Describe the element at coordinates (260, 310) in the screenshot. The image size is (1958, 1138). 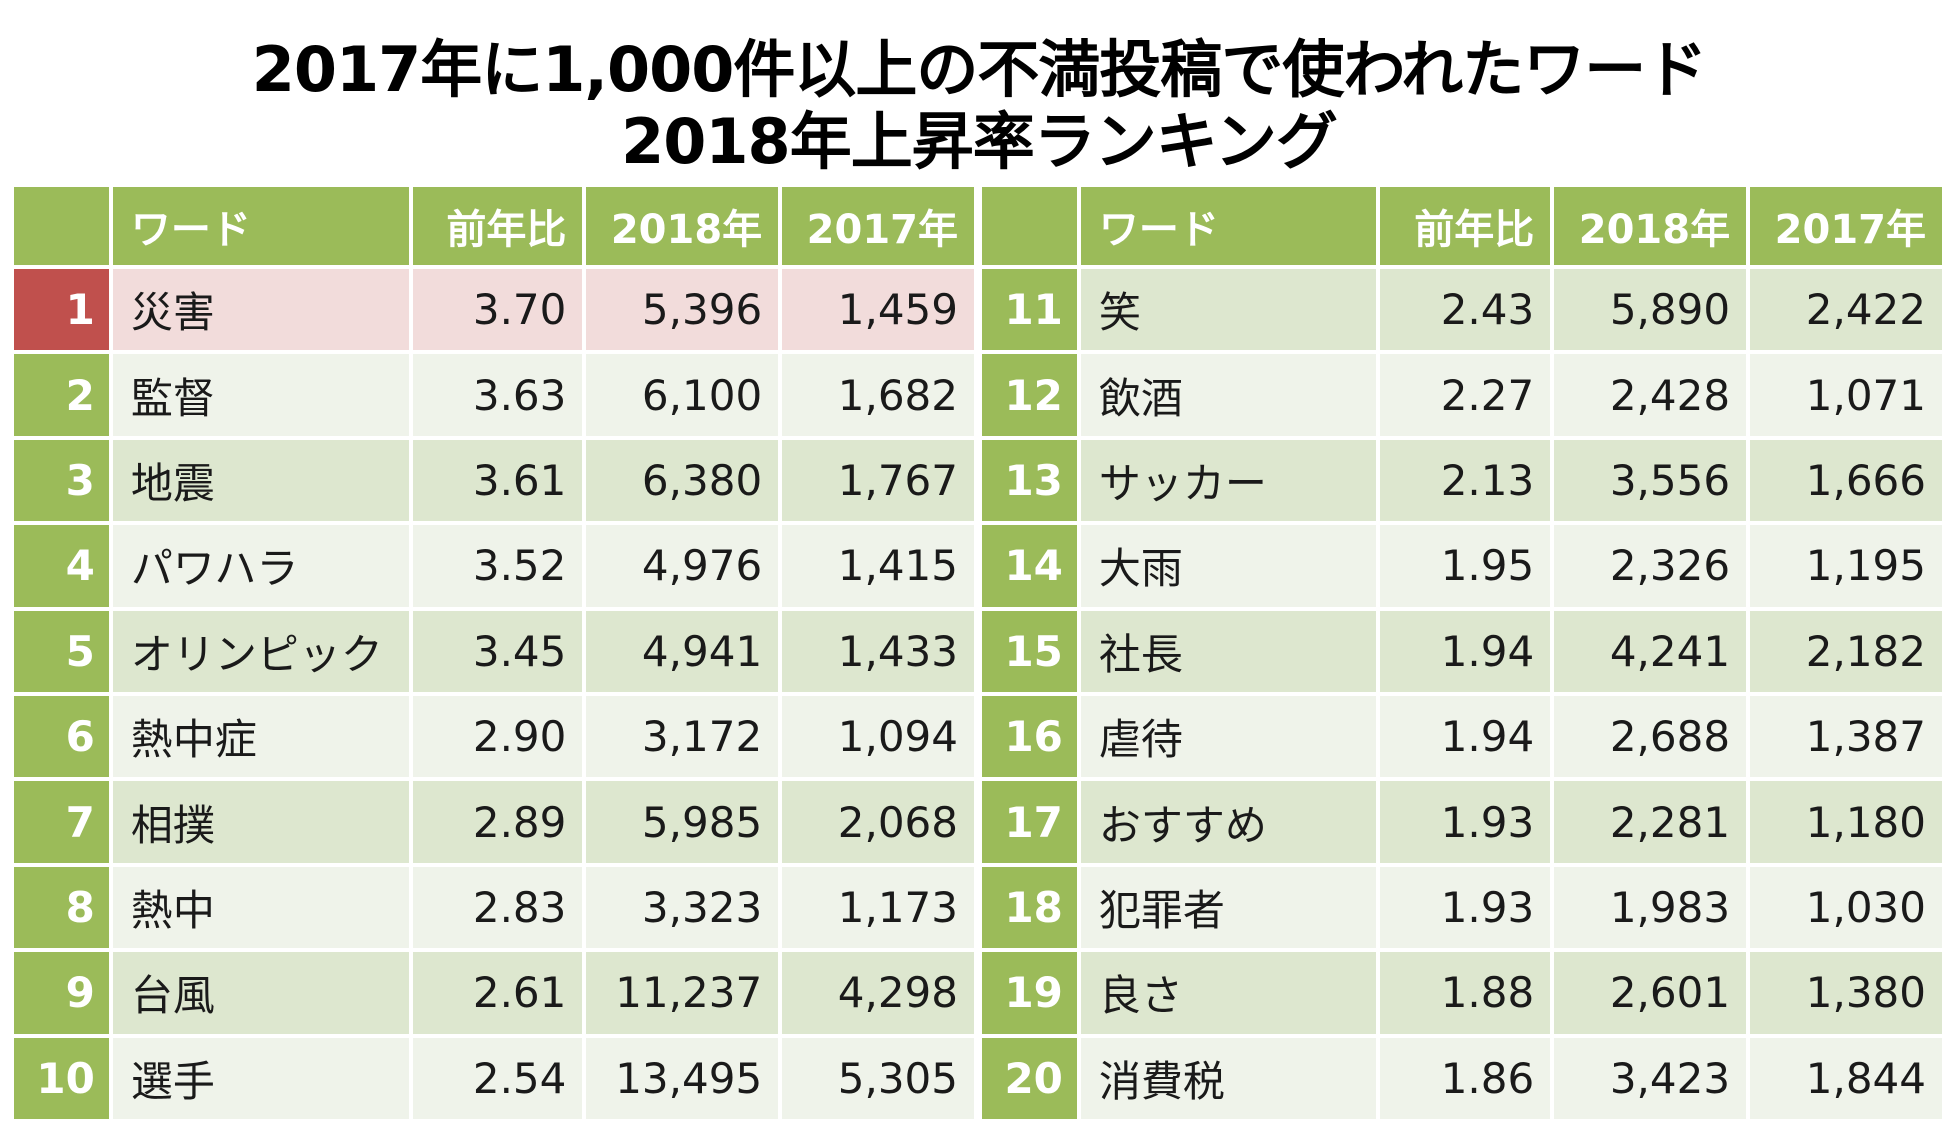
I see `word-cell: 災害` at that location.